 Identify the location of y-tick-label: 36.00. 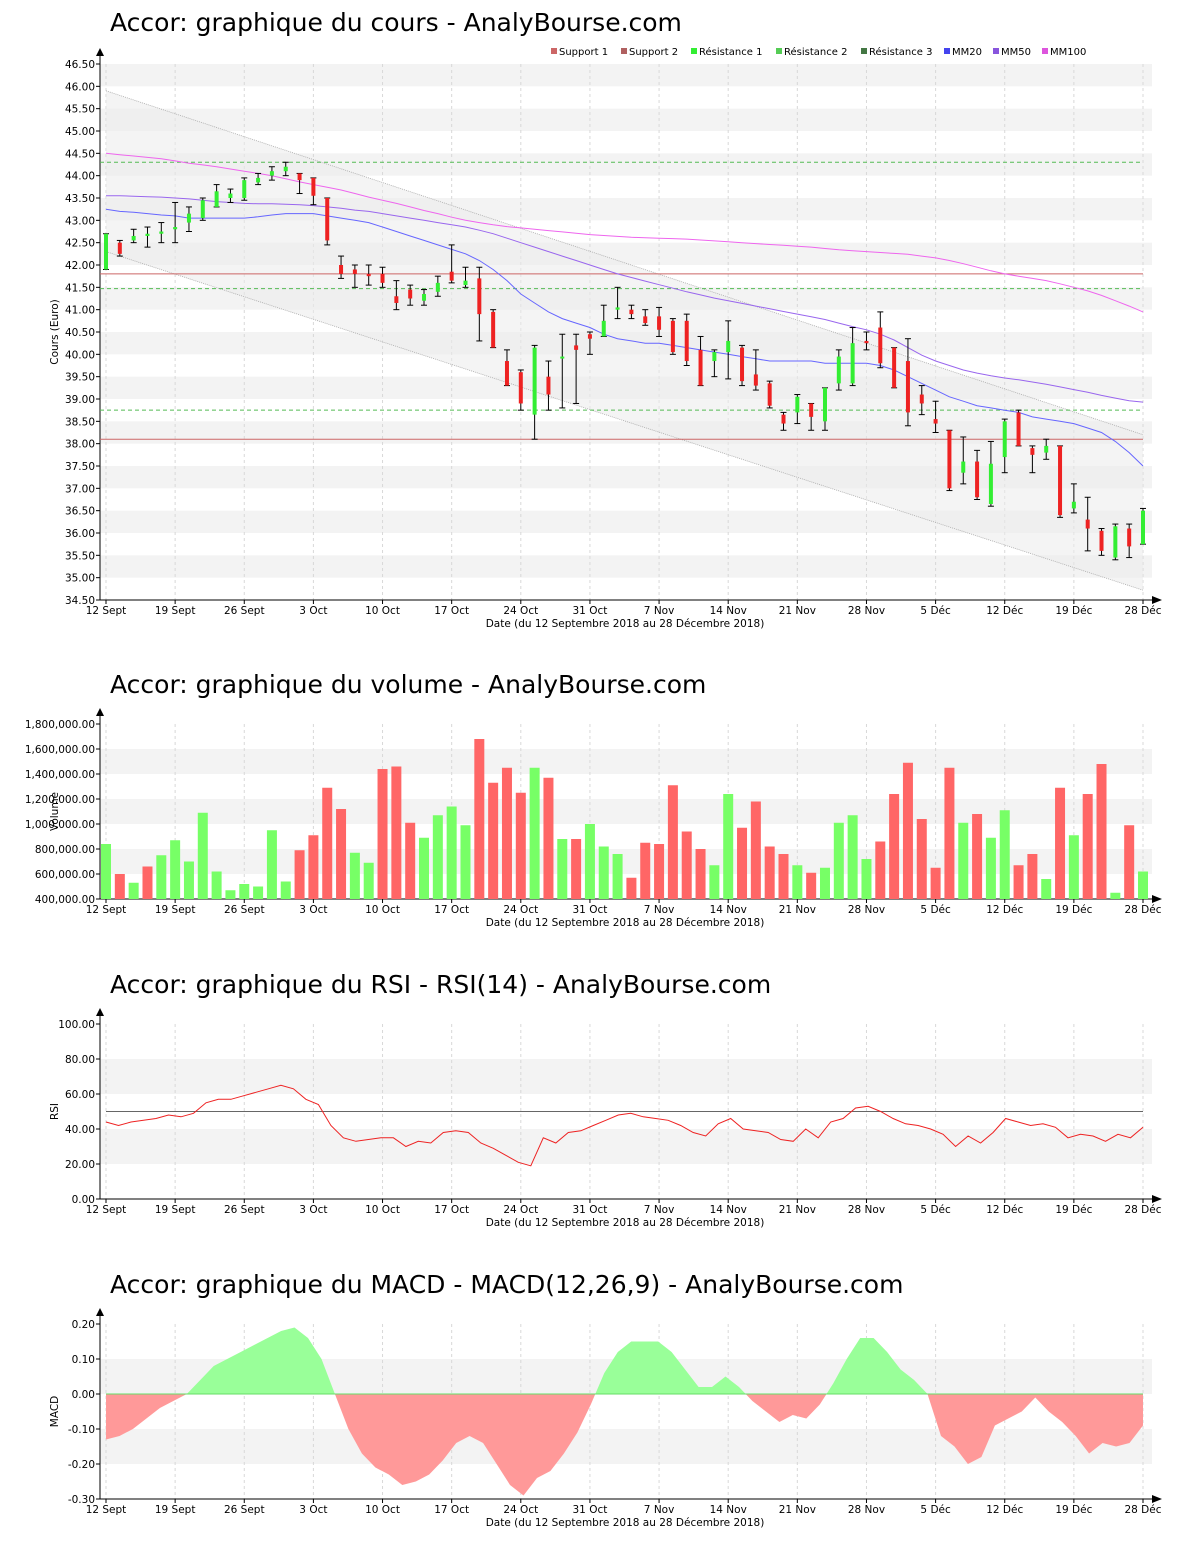
(80, 534).